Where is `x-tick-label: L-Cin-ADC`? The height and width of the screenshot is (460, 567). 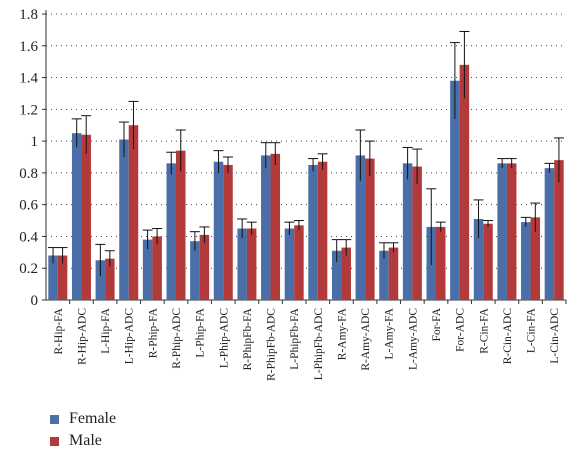 x-tick-label: L-Cin-ADC is located at coordinates (555, 336).